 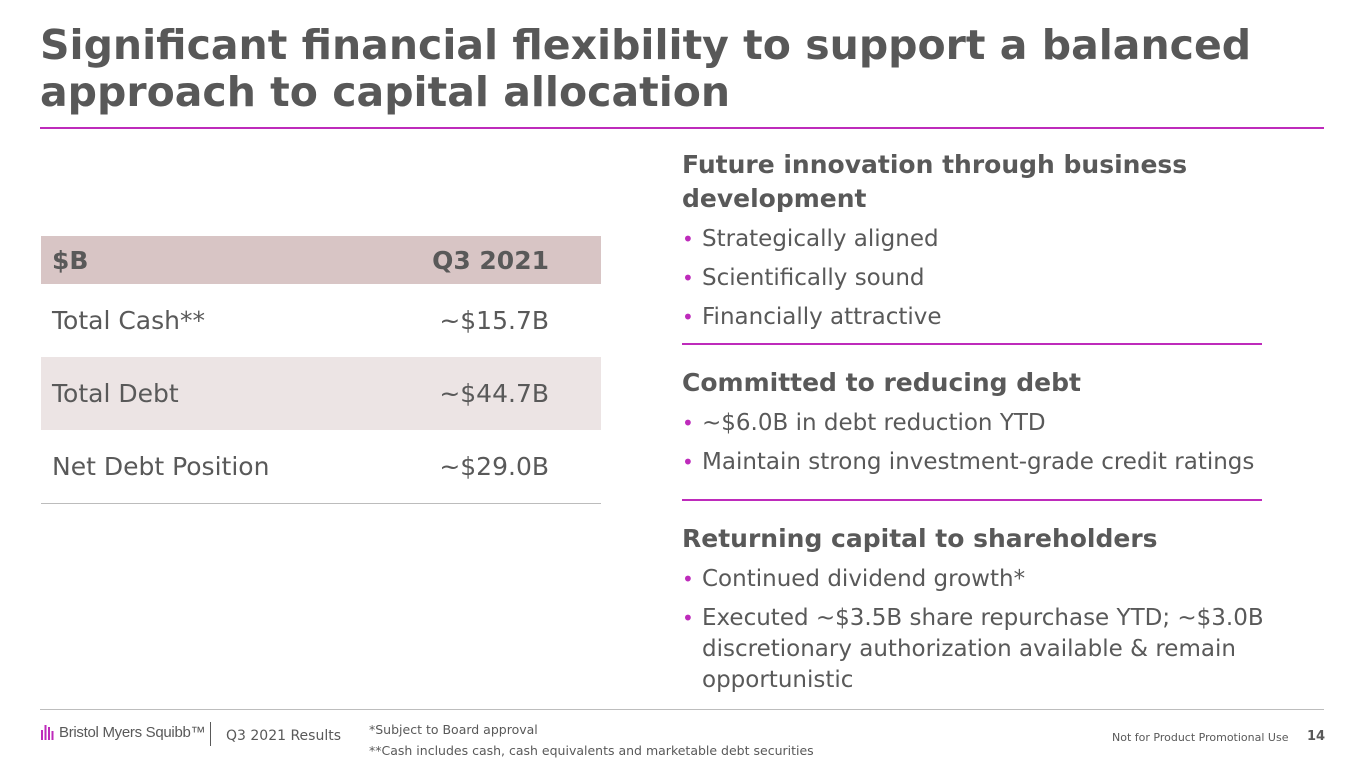 I want to click on table-row: Net Debt Position ~$29.0B, so click(x=321, y=467).